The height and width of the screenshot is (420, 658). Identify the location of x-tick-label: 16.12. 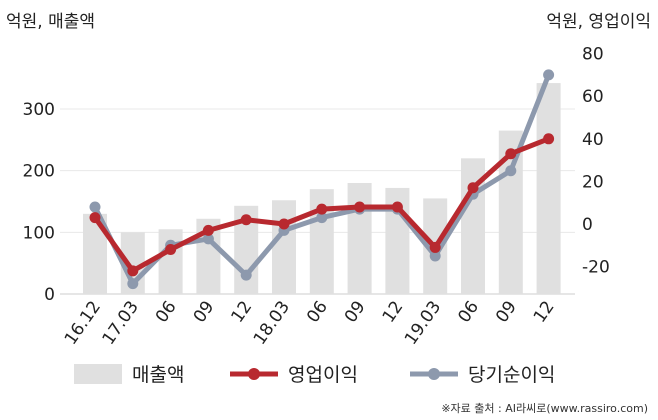
(83, 322).